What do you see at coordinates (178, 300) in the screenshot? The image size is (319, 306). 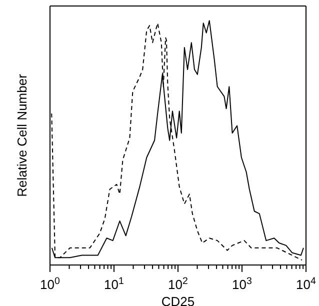 I see `x-axis-title: CD25` at bounding box center [178, 300].